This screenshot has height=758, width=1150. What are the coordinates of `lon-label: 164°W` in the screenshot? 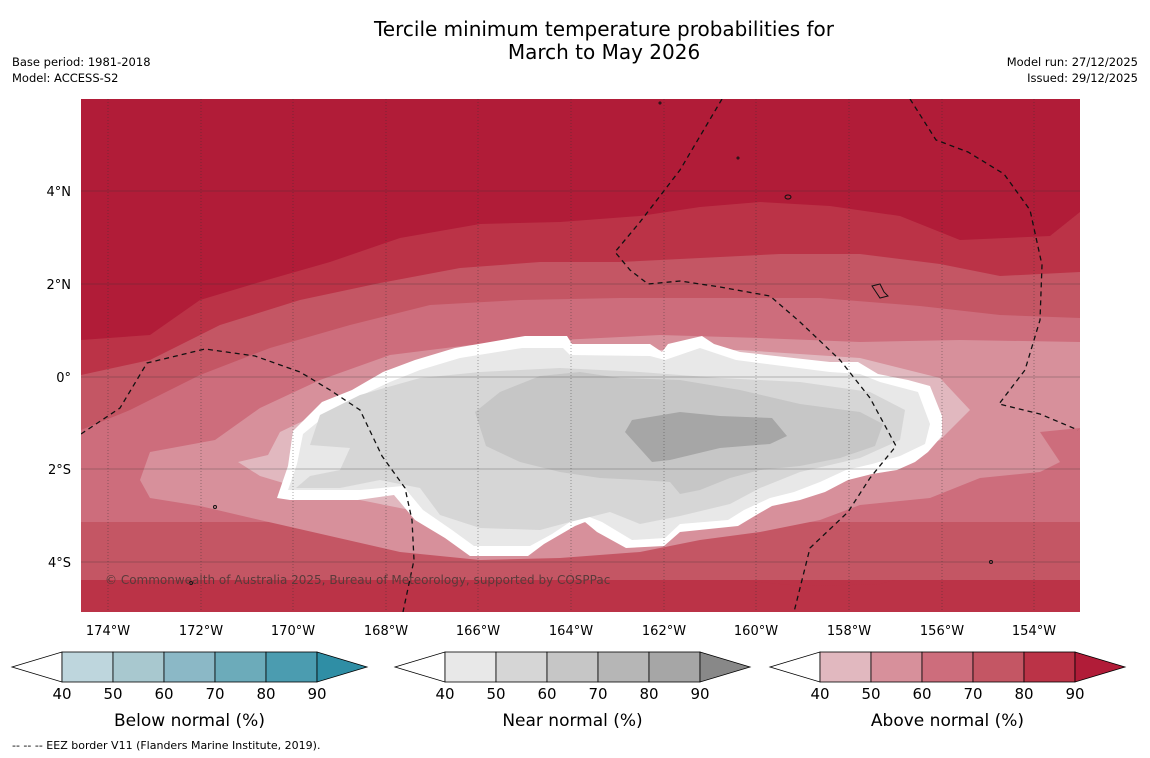 It's located at (571, 631).